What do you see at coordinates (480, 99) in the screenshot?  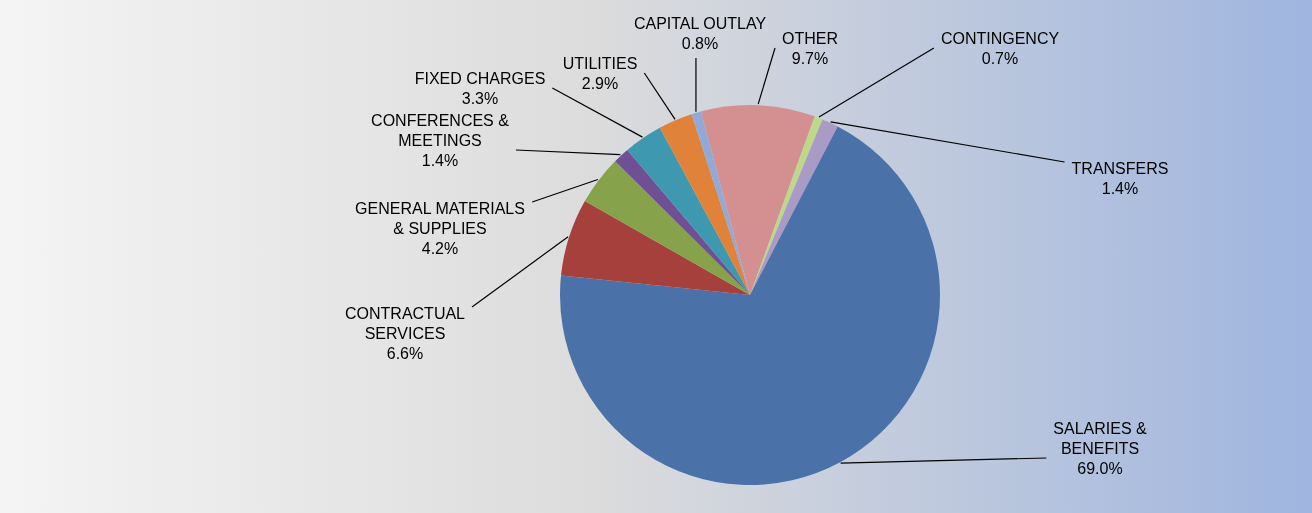 I see `data-label: 3.3%` at bounding box center [480, 99].